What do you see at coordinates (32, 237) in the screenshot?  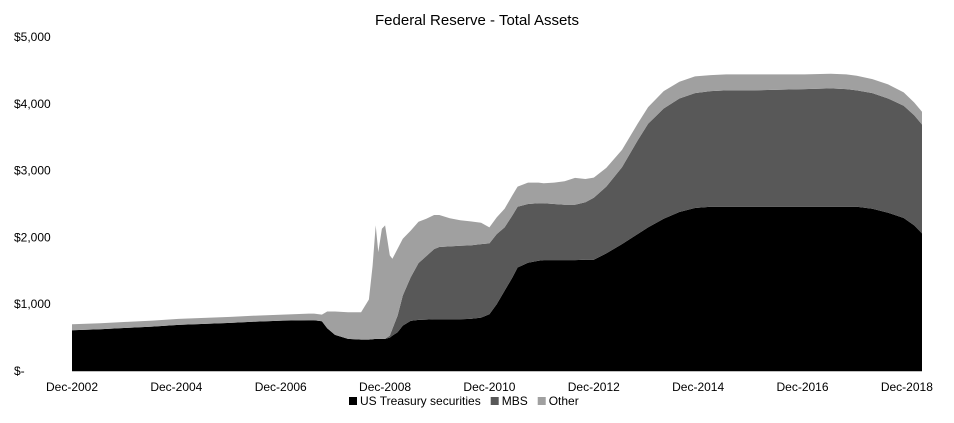 I see `y-tick-label: $2,000` at bounding box center [32, 237].